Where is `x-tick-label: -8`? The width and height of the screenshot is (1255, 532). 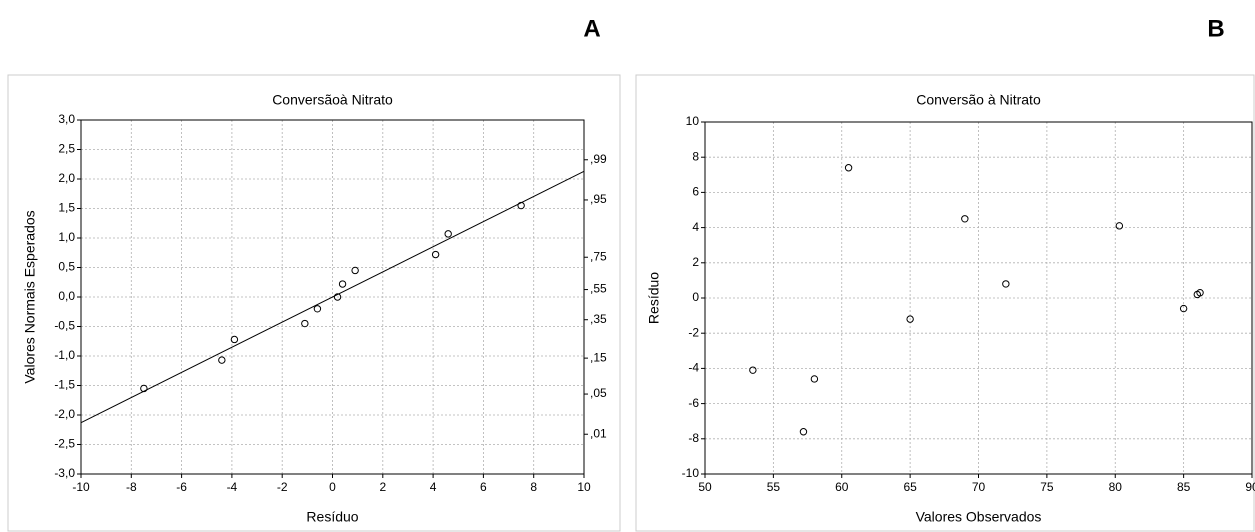
x-tick-label: -8 is located at coordinates (131, 487).